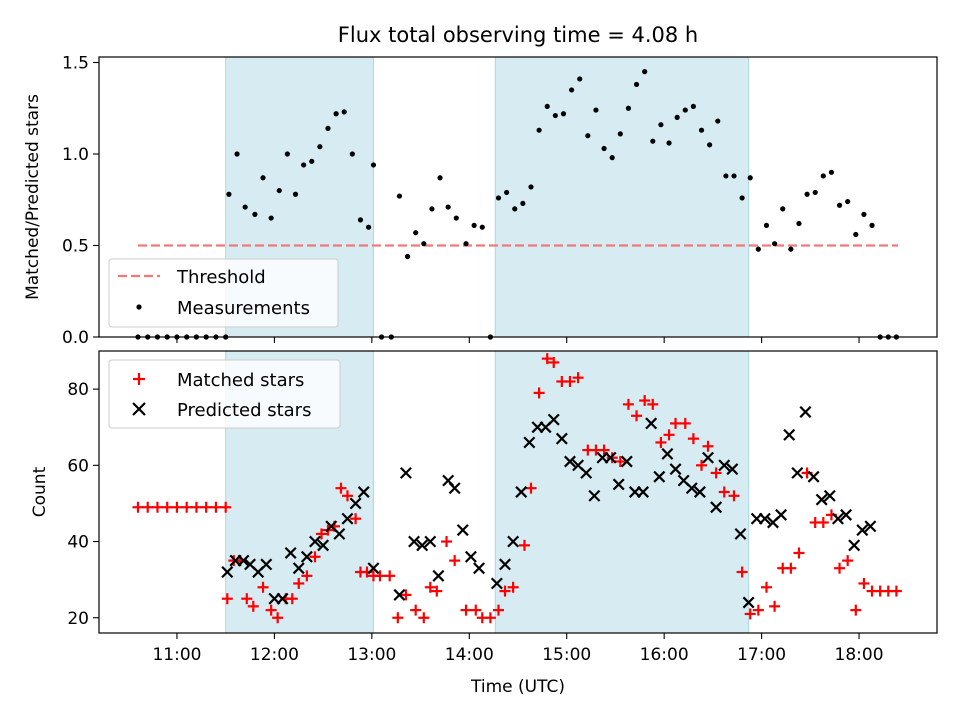 Image resolution: width=960 pixels, height=720 pixels. I want to click on top-legend-box, so click(223, 293).